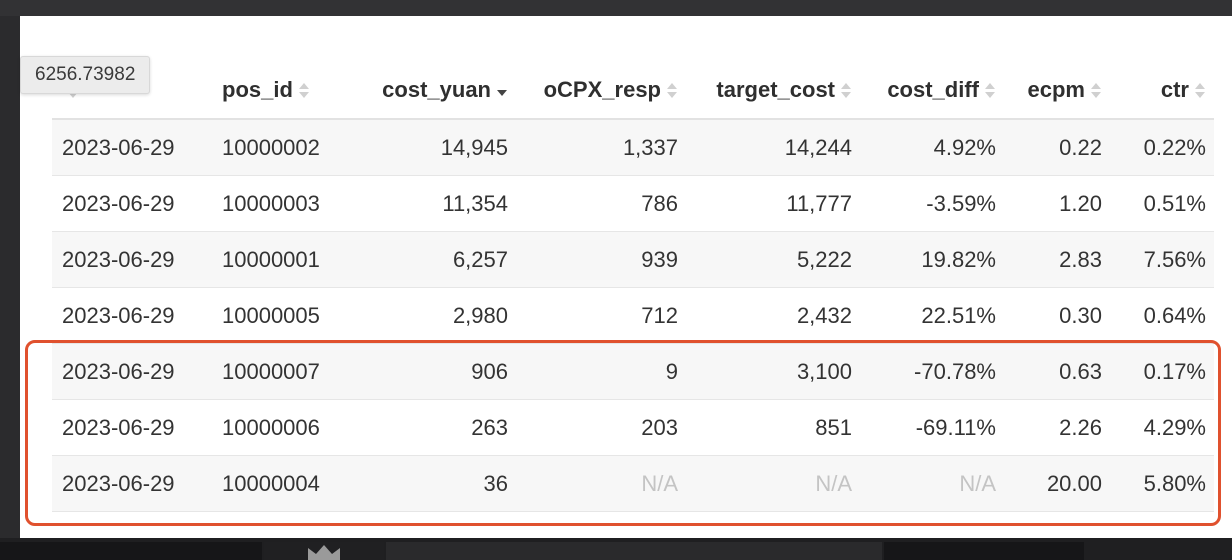 This screenshot has width=1232, height=560. I want to click on cell-ctr: 0.64%, so click(1162, 315).